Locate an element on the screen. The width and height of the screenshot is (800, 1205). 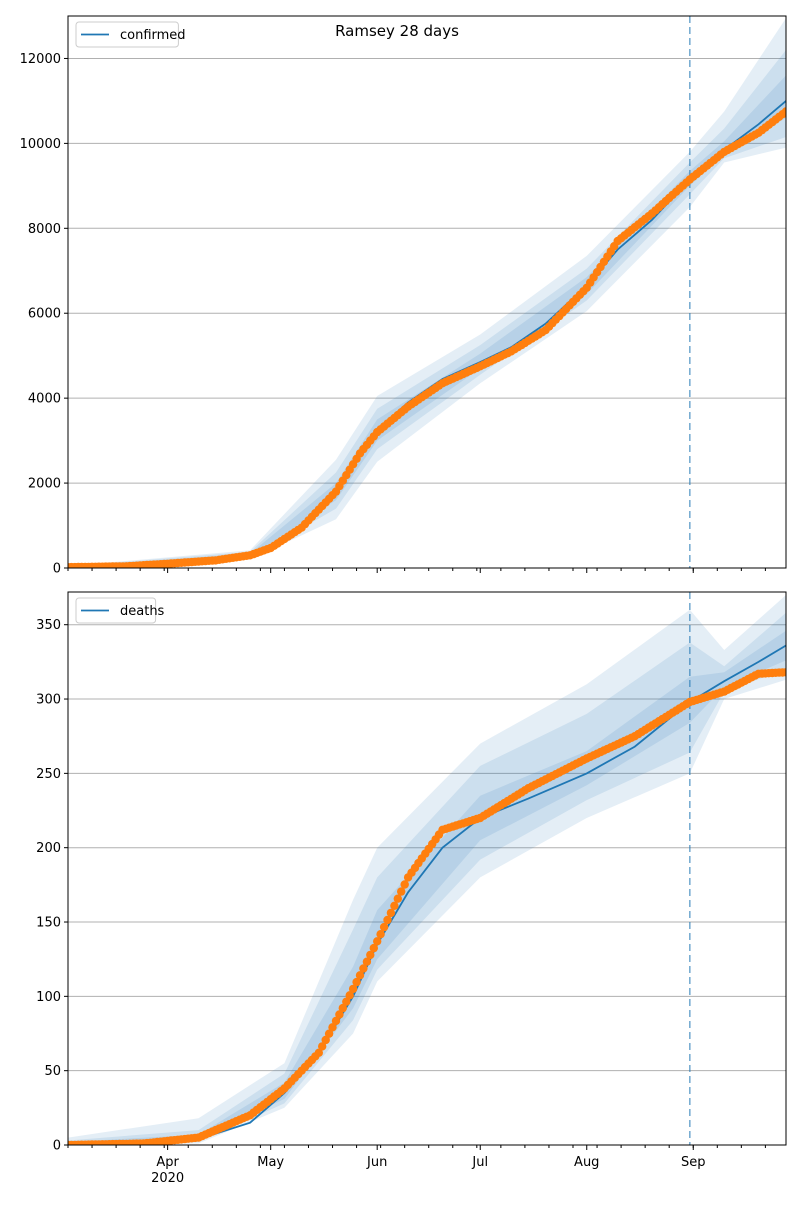
y-tick-label: 200 is located at coordinates (48, 848).